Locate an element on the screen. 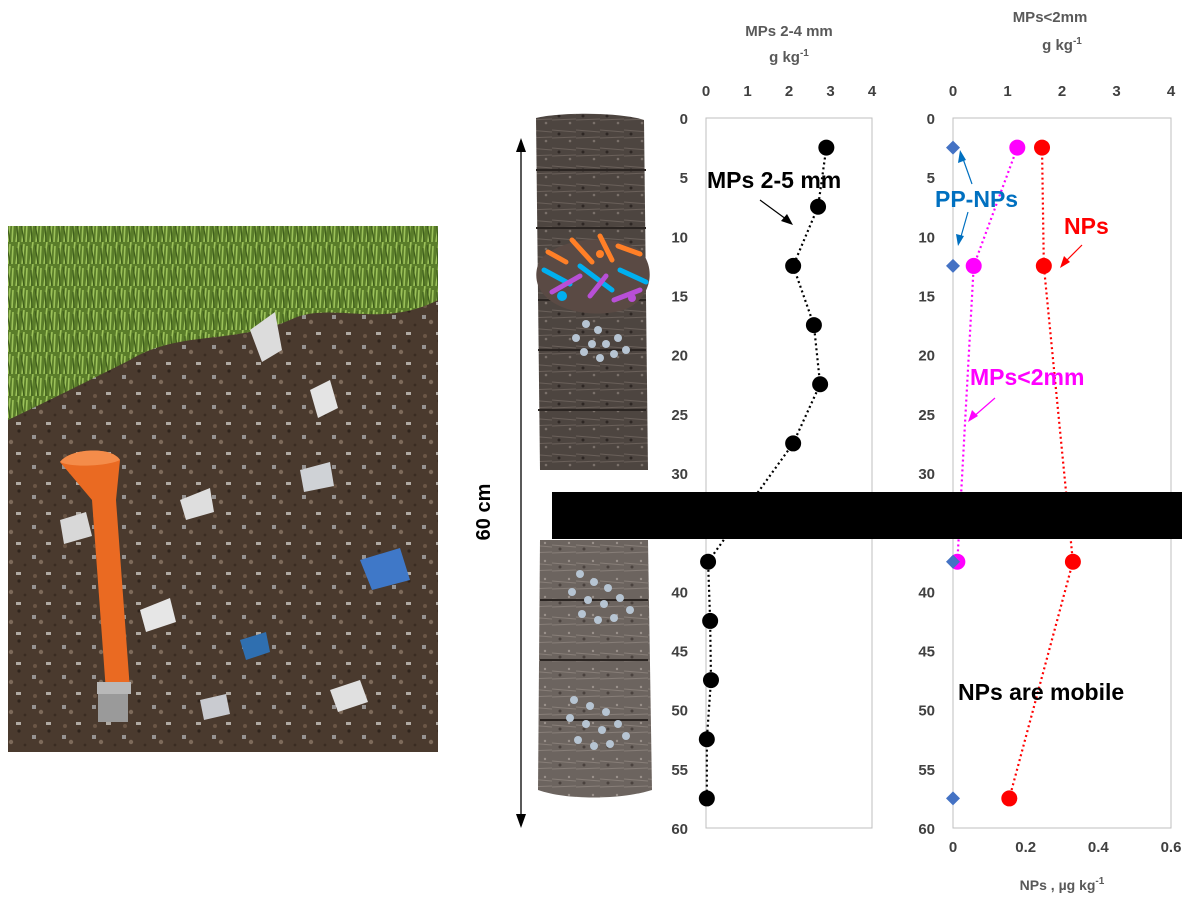 This screenshot has width=1189, height=911. chart1-y-tick-0: 0 is located at coordinates (684, 119).